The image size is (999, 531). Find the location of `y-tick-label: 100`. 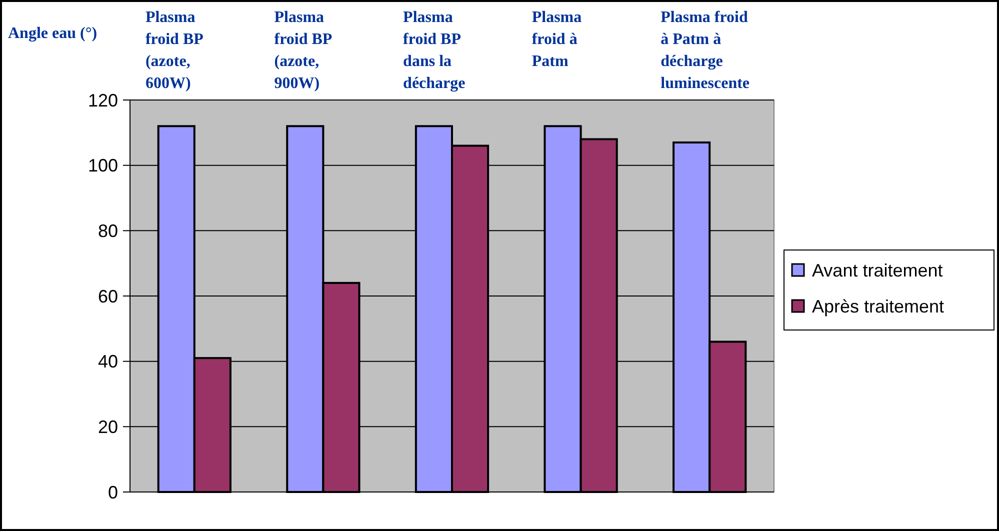

y-tick-label: 100 is located at coordinates (103, 166).